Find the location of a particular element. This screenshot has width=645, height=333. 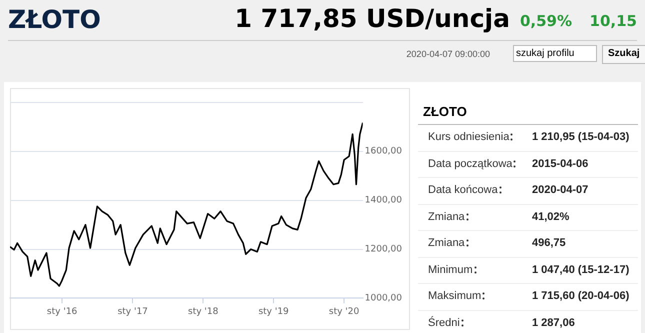

text: Szukaj is located at coordinates (623, 54).